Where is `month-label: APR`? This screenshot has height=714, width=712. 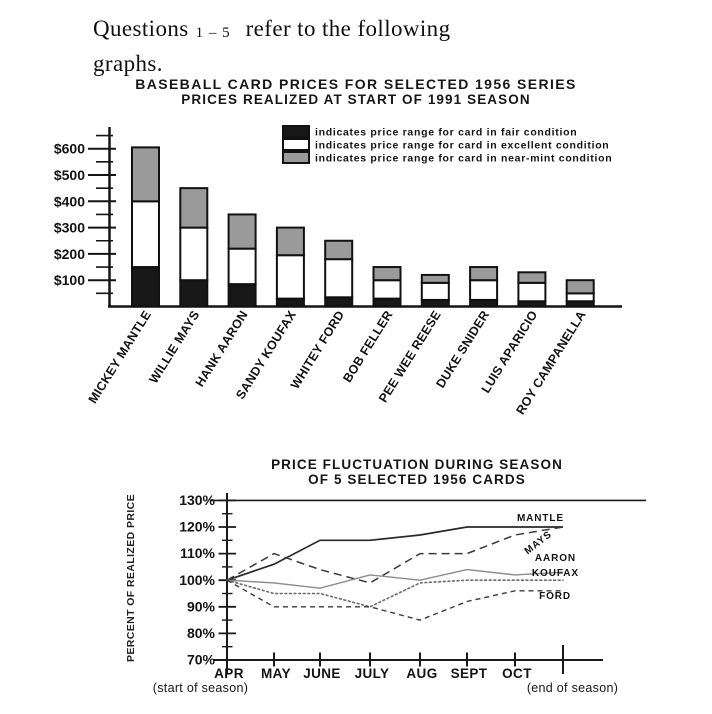 month-label: APR is located at coordinates (229, 673).